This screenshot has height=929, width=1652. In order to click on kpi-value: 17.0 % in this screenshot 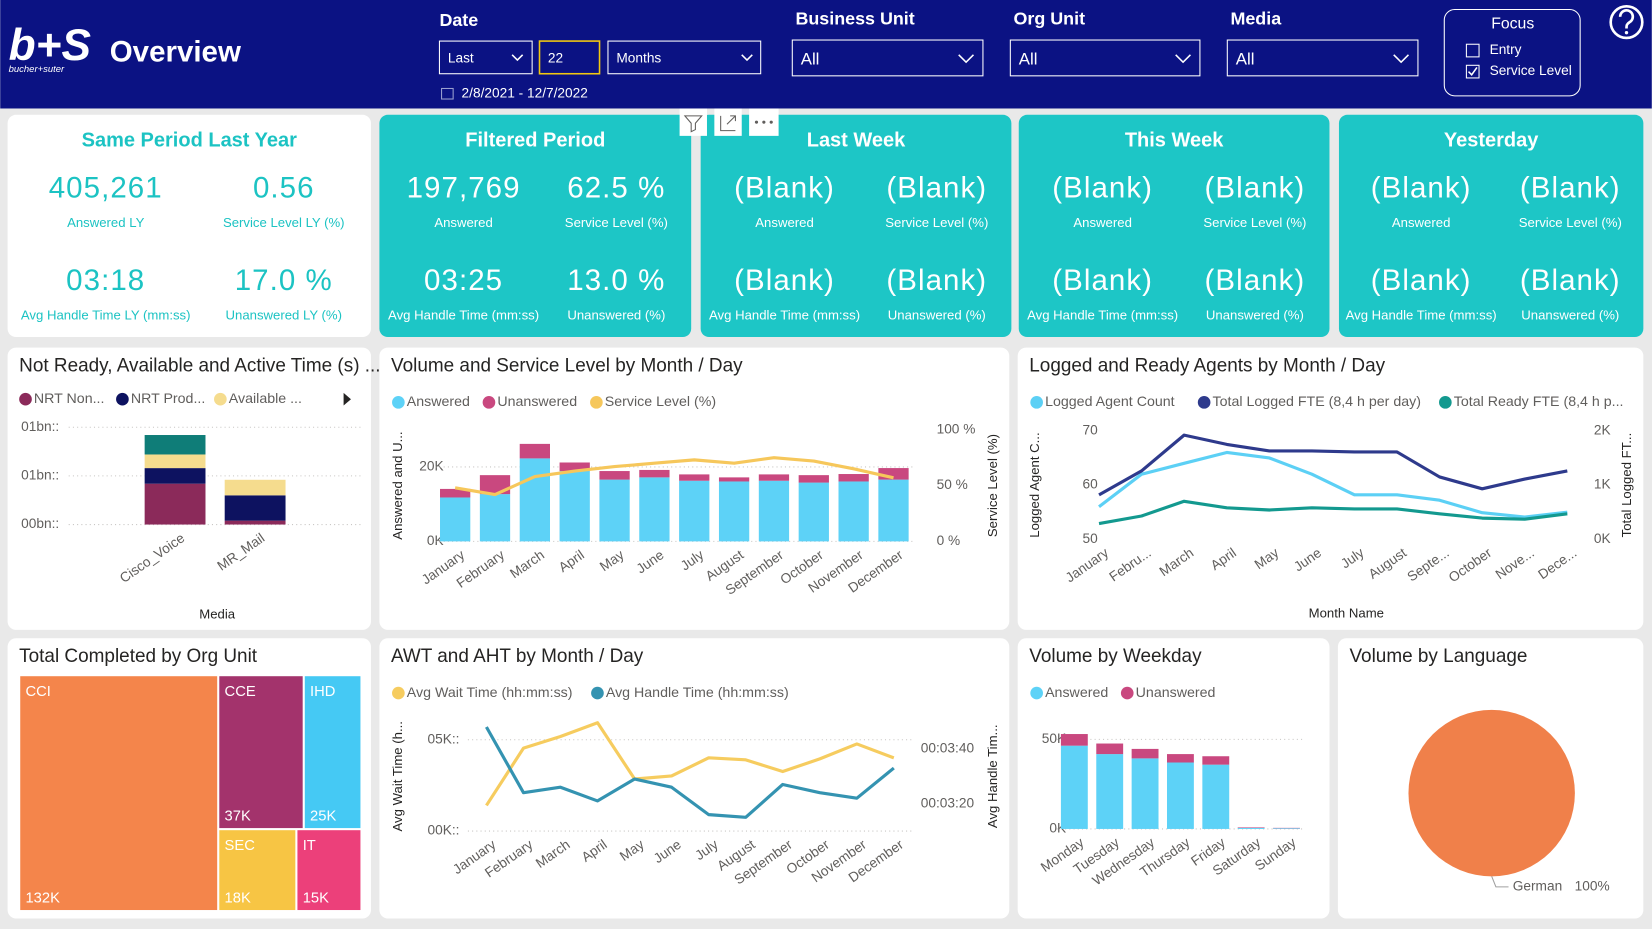, I will do `click(284, 280)`.